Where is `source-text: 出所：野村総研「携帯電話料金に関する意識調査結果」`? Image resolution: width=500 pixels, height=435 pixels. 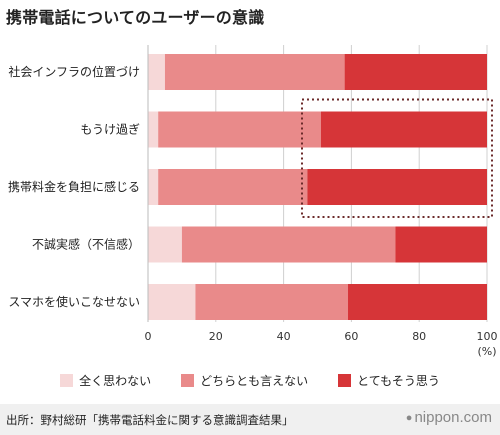 source-text: 出所：野村総研「携帯電話料金に関する意識調査結果」 is located at coordinates (150, 420).